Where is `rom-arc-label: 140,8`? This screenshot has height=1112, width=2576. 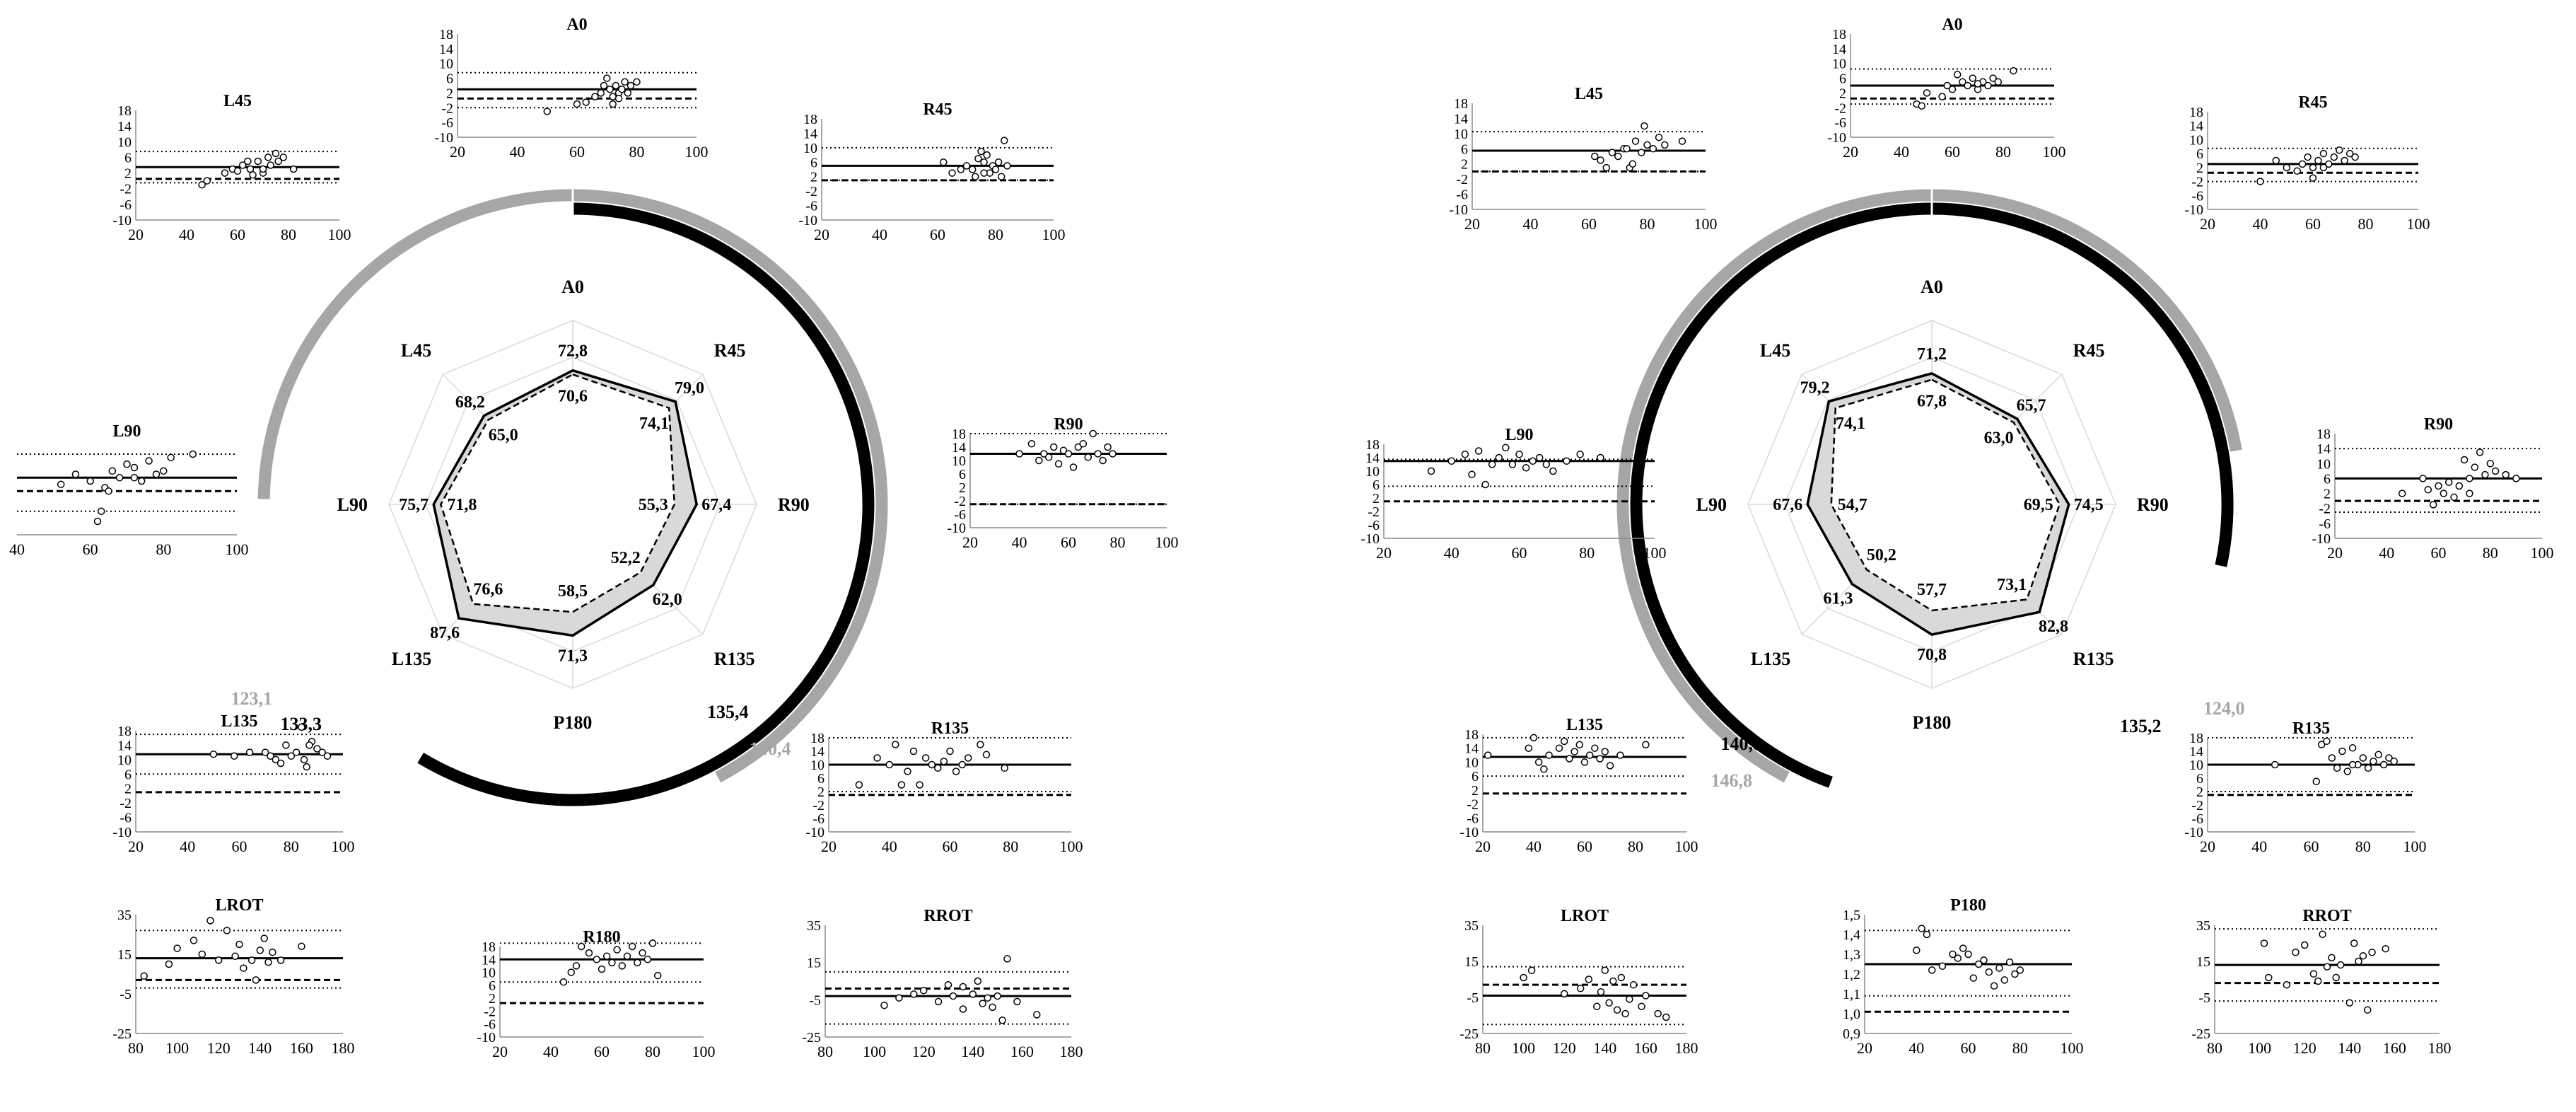
rom-arc-label: 140,8 is located at coordinates (1742, 744).